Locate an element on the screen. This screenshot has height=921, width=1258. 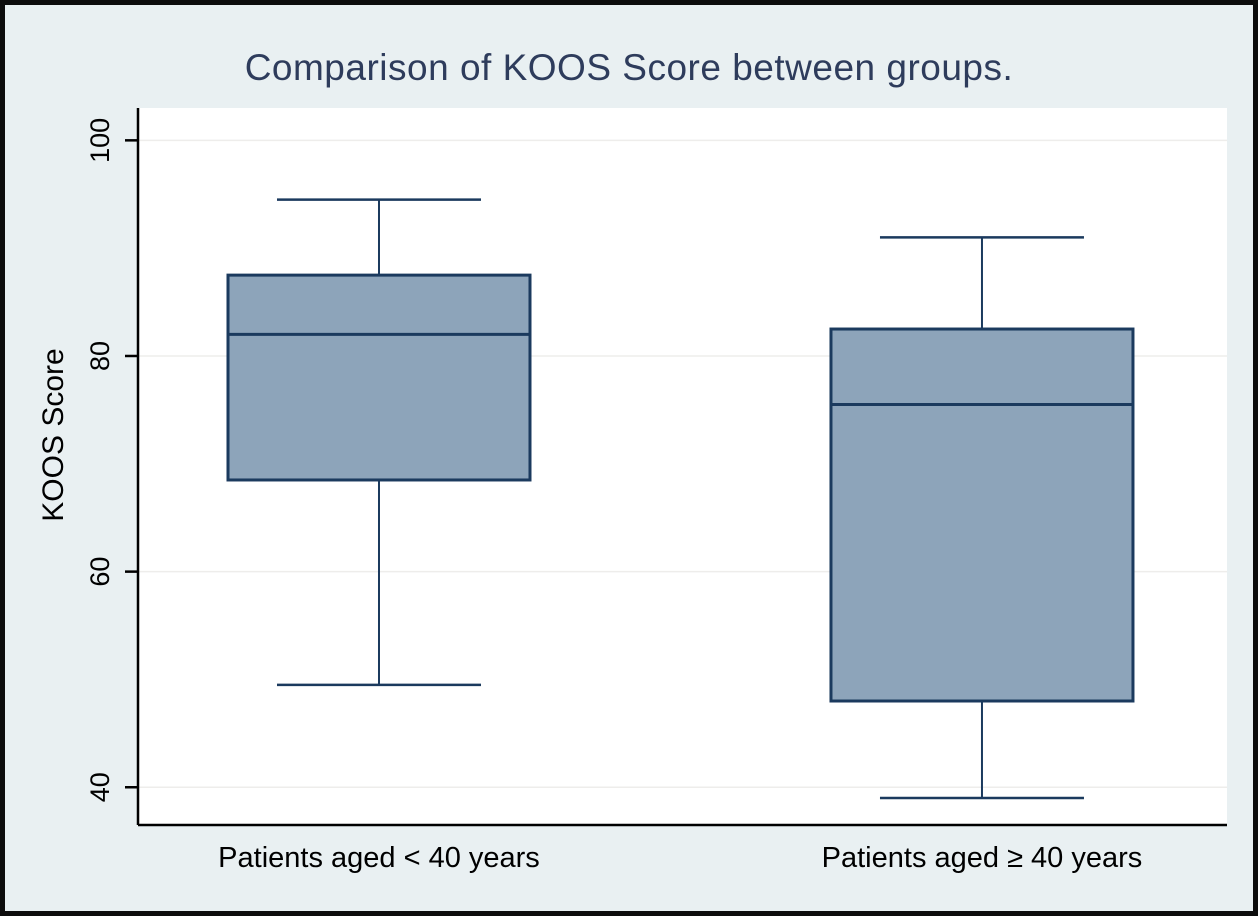
y-axis-title: KOOS Score is located at coordinates (53, 434).